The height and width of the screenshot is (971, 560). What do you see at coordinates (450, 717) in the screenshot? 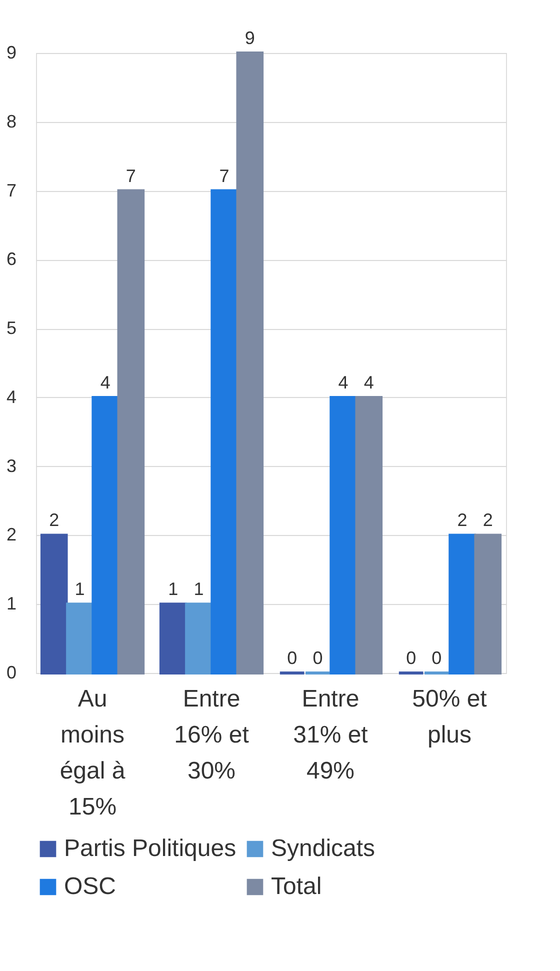
I see `x-tick-label: 50% et plus` at bounding box center [450, 717].